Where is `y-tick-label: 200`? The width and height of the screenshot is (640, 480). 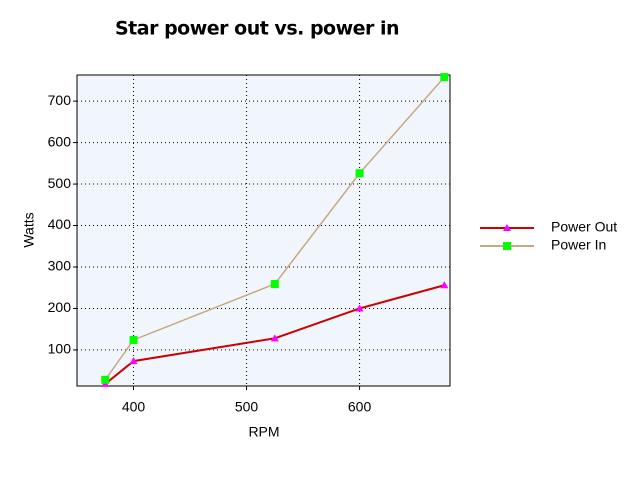
y-tick-label: 200 is located at coordinates (60, 307).